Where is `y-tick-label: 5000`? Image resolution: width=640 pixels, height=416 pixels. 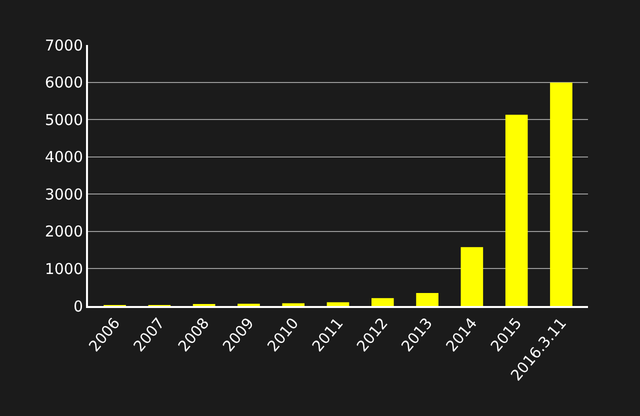
y-tick-label: 5000 is located at coordinates (63, 119).